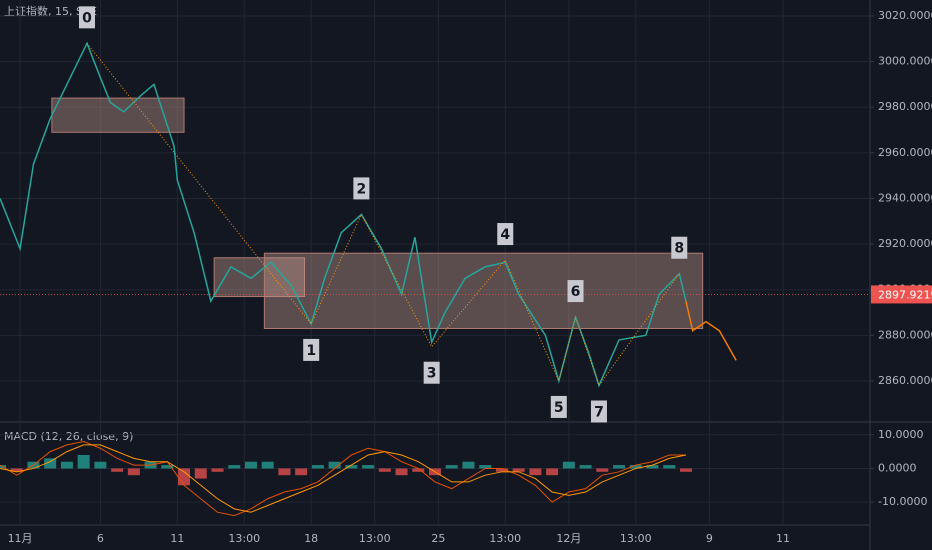 This screenshot has height=550, width=932. Describe the element at coordinates (905, 152) in the screenshot. I see `y-tick-label: 2960.0000` at that location.